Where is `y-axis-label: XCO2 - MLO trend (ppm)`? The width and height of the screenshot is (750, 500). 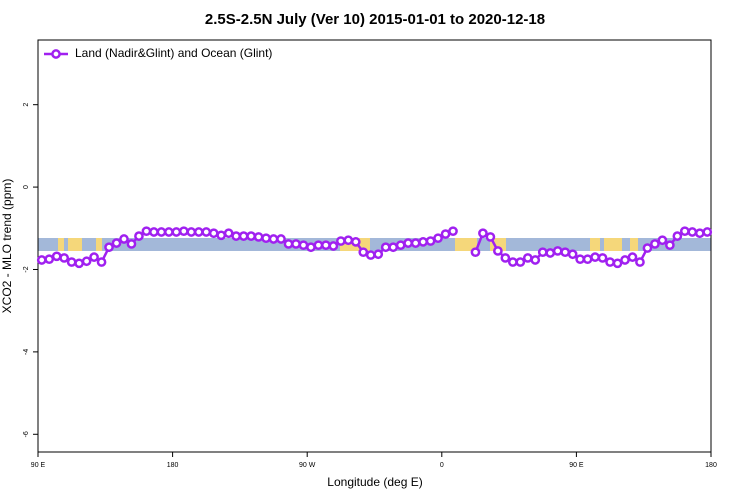 y-axis-label: XCO2 - MLO trend (ppm) is located at coordinates (7, 246).